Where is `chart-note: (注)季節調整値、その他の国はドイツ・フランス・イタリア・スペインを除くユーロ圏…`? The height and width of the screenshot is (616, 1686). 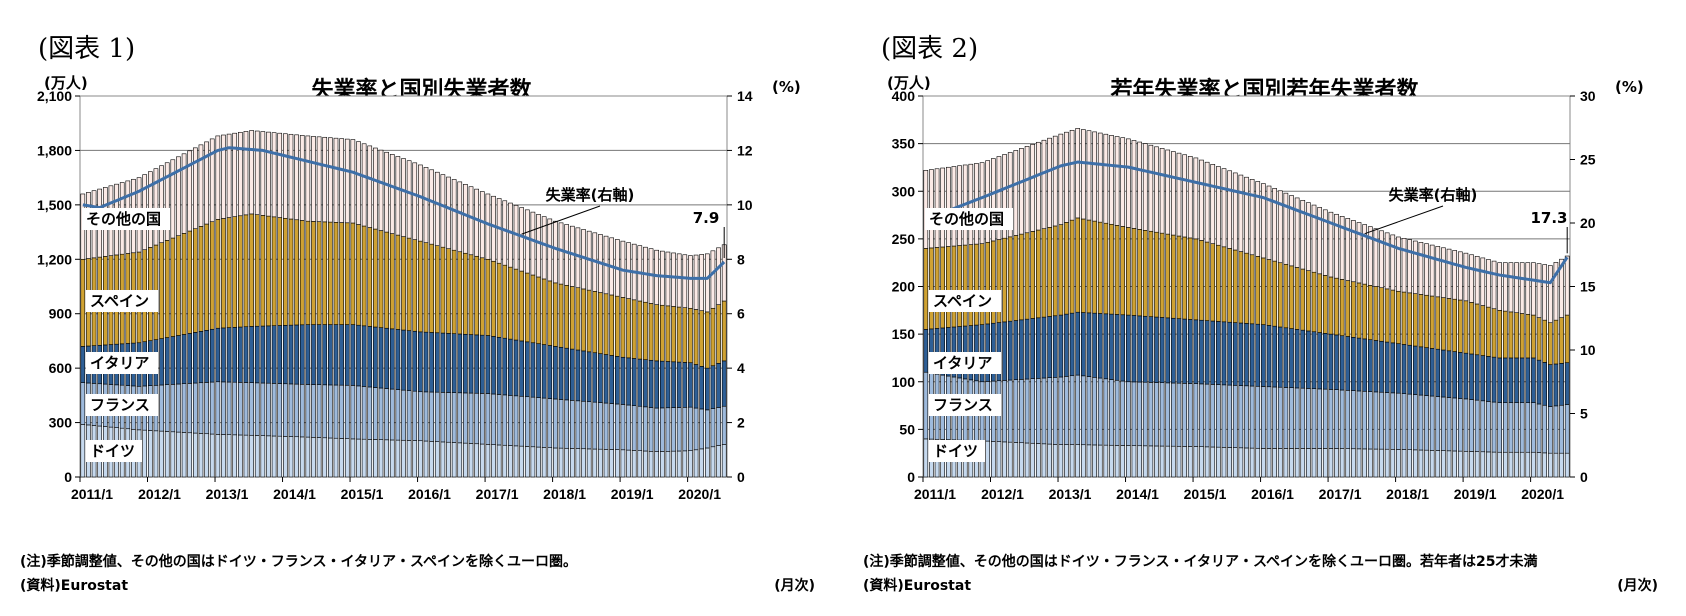
chart-note: (注)季節調整値、その他の国はドイツ・フランス・イタリア・スペインを除くユーロ圏… is located at coordinates (298, 562).